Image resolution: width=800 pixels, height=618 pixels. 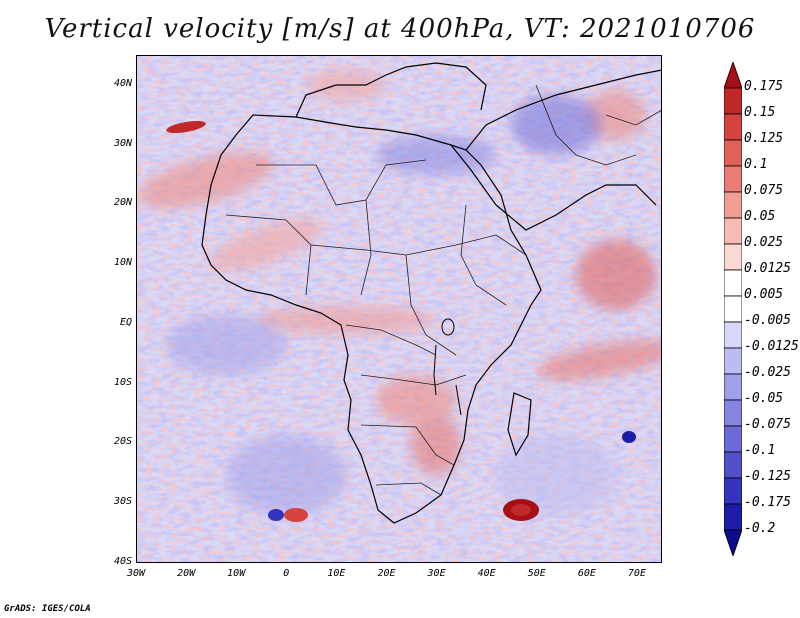 What do you see at coordinates (764, 138) in the screenshot?
I see `colorbar-tick-label: 0.125` at bounding box center [764, 138].